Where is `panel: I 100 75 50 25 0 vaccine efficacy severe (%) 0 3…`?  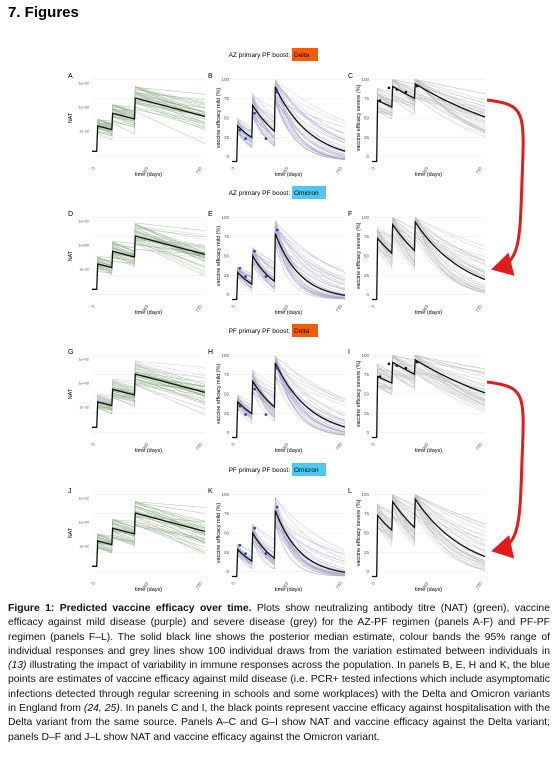
panel: I 100 75 50 25 0 vaccine efficacy severe (%) 0 3… is located at coordinates (417, 401).